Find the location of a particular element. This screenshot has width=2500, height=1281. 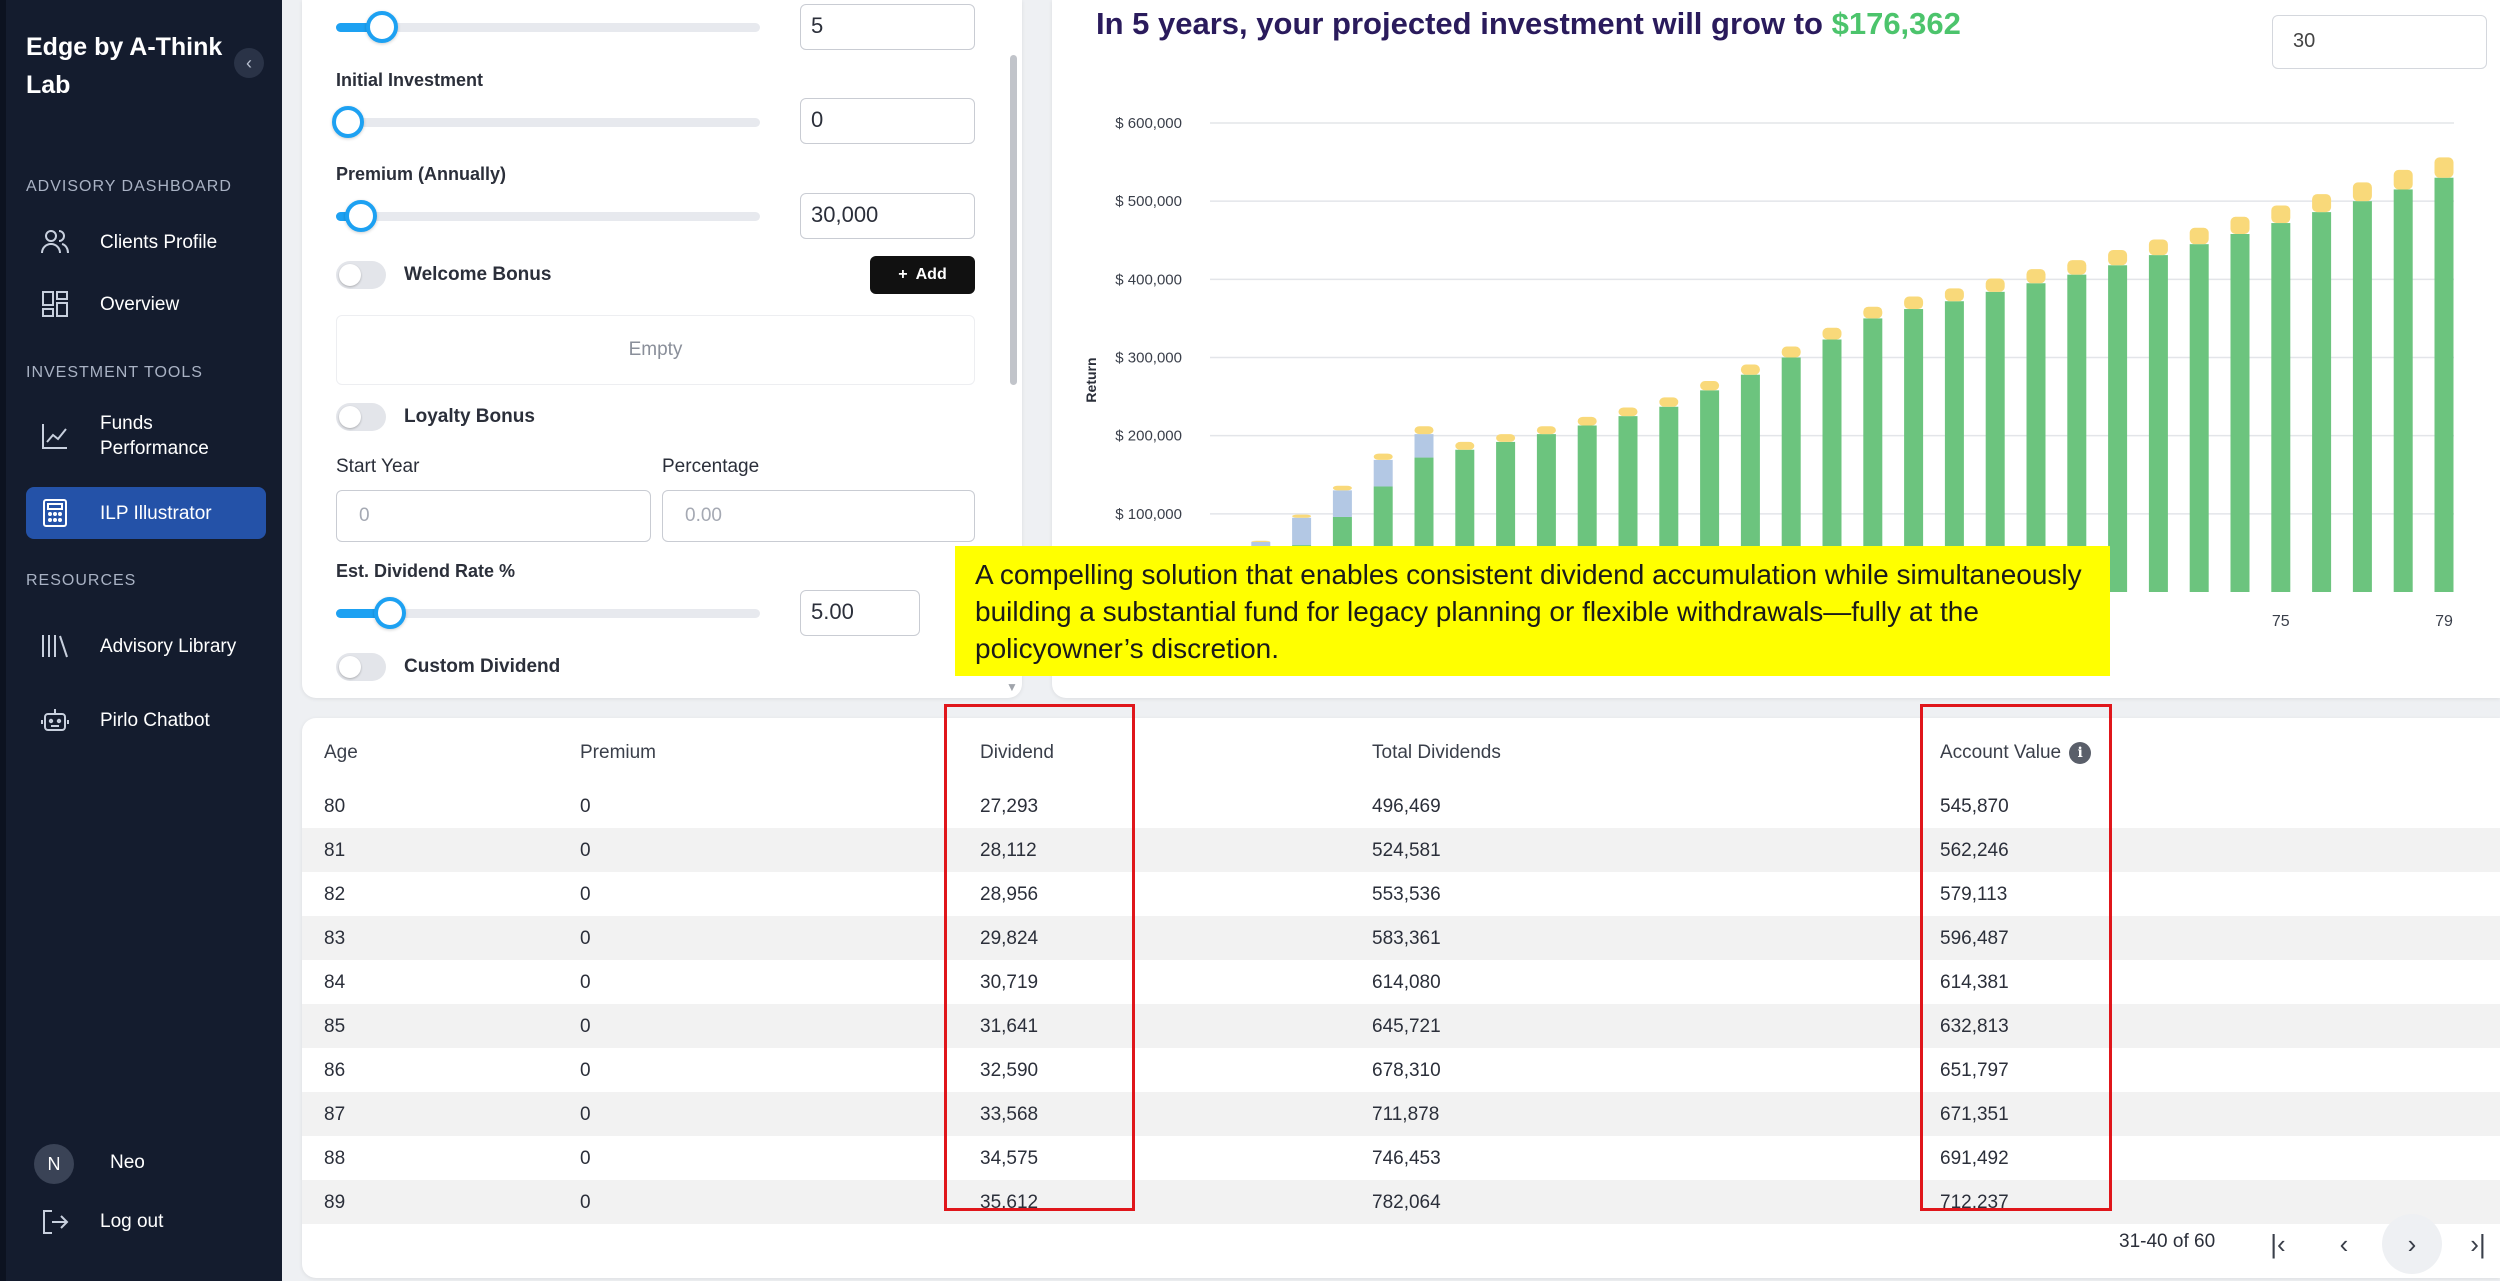

cell-dividend: 31,641 is located at coordinates (1009, 1026).